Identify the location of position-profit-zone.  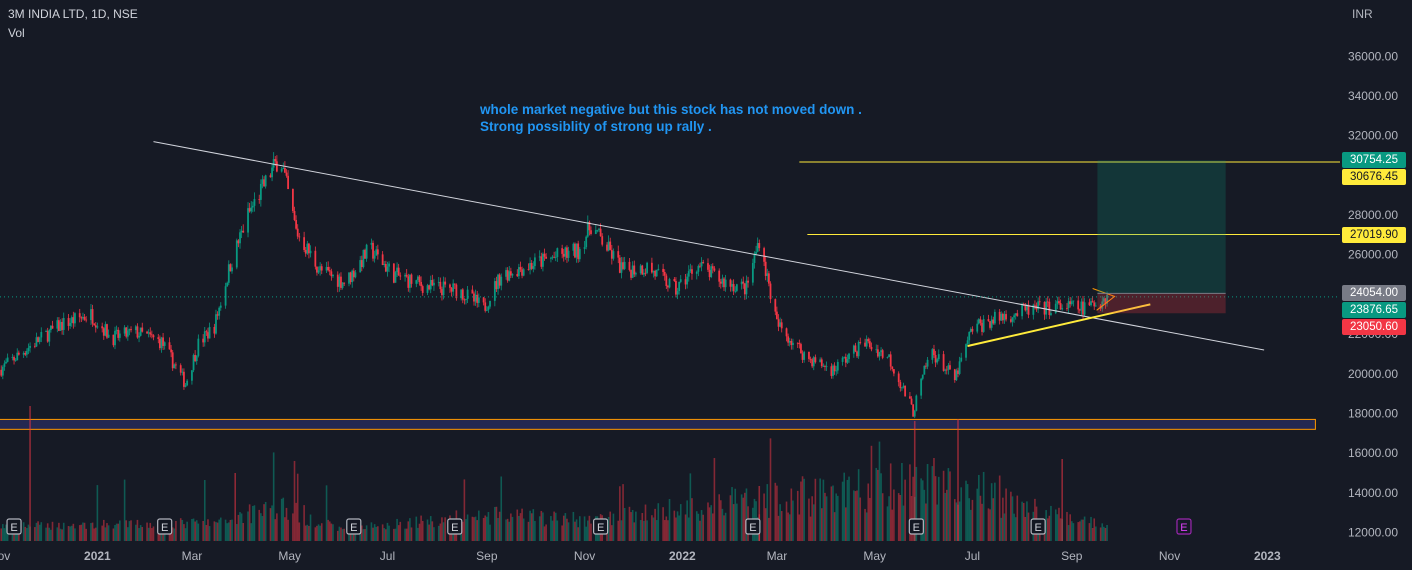
(1161, 227).